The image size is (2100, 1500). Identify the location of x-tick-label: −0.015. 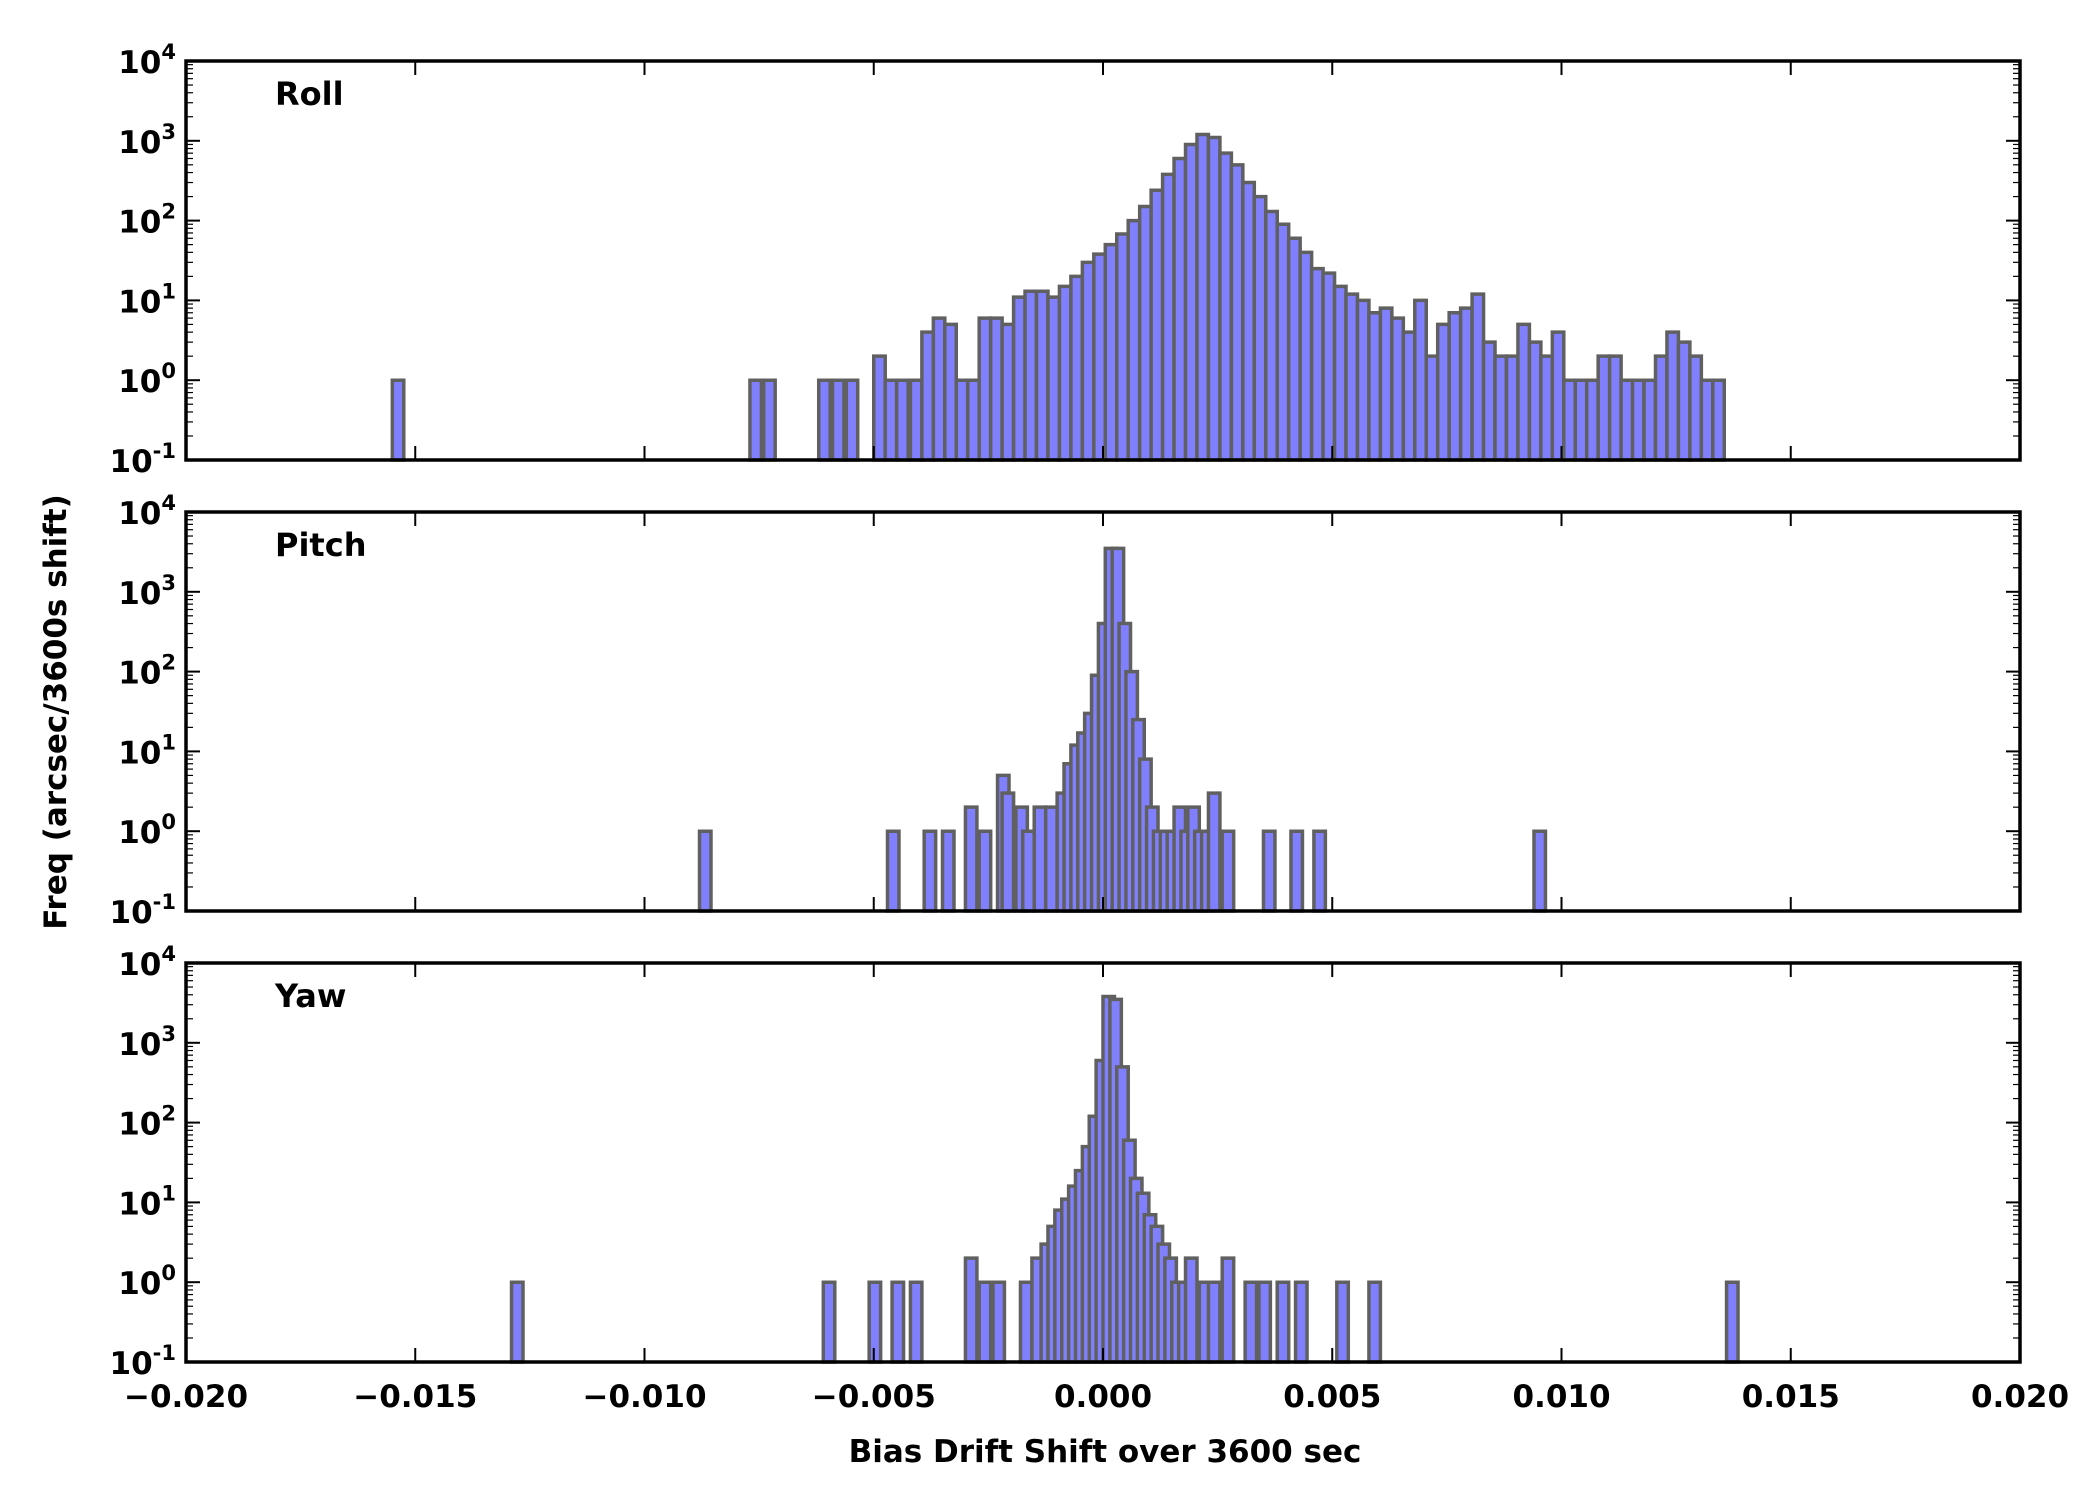
(415, 1397).